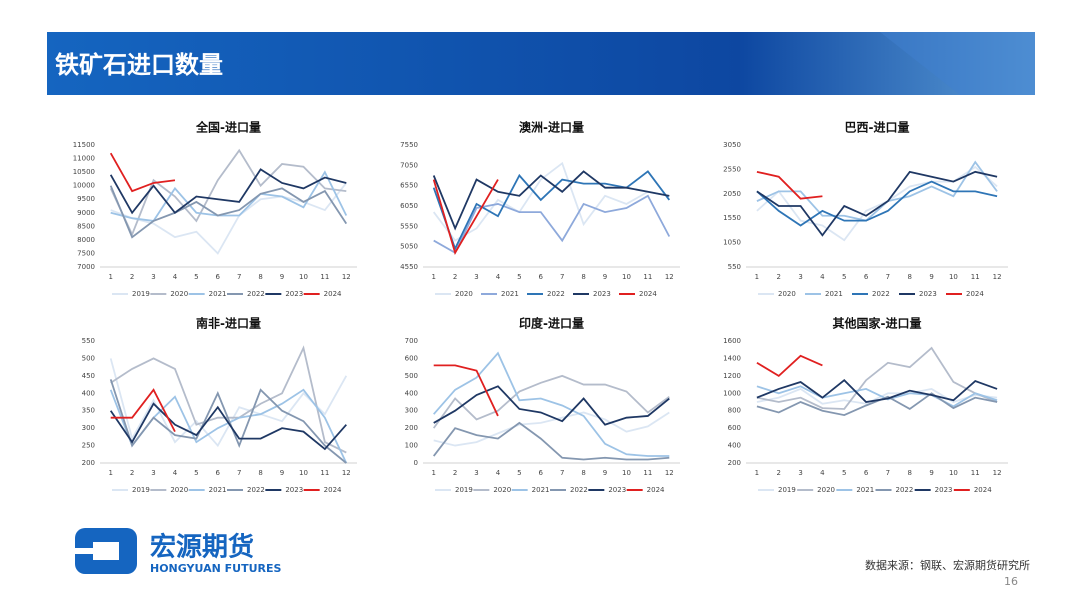 The height and width of the screenshot is (608, 1080). I want to click on y-tick-label: 7550, so click(409, 145).